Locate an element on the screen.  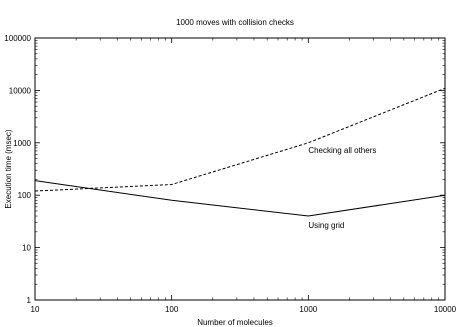
y-axis-title: Execution time (msec) is located at coordinates (8, 168).